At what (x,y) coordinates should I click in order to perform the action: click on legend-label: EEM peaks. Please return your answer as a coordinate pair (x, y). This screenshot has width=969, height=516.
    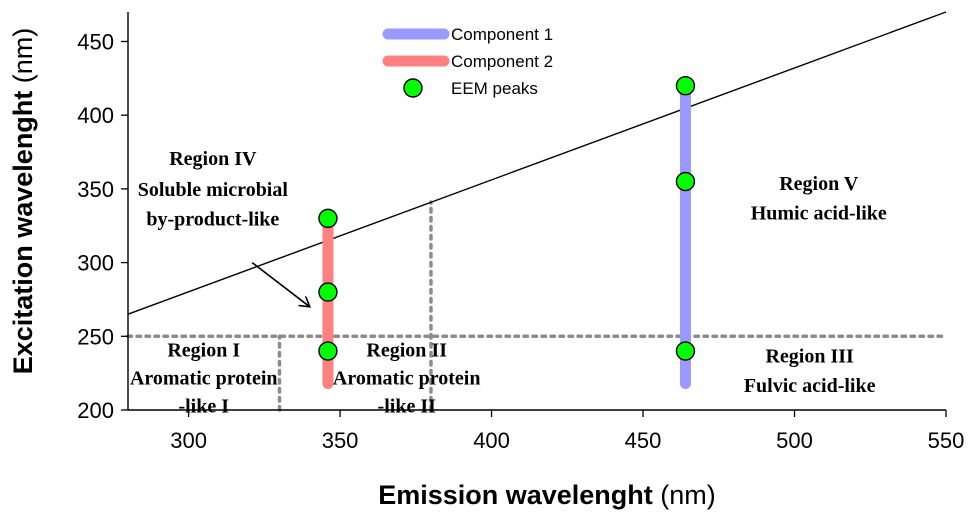
    Looking at the image, I should click on (494, 88).